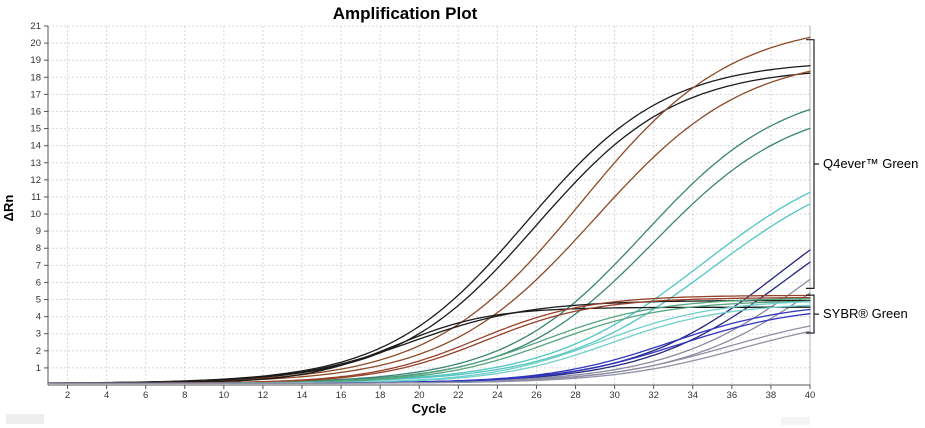  I want to click on annotation-layer, so click(812, 186).